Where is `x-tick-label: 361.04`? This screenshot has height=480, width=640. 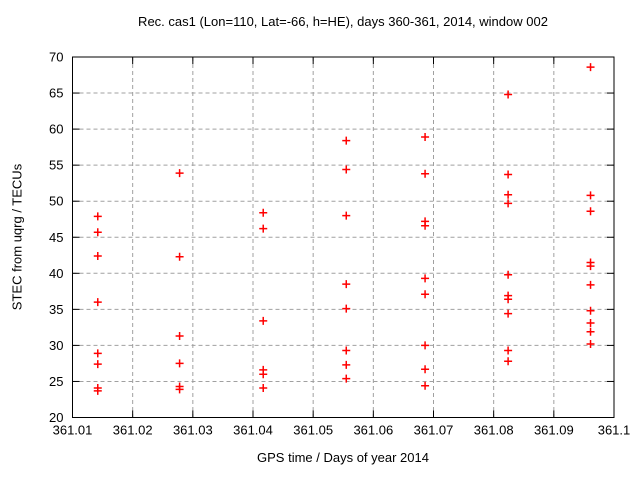
x-tick-label: 361.04 is located at coordinates (253, 430).